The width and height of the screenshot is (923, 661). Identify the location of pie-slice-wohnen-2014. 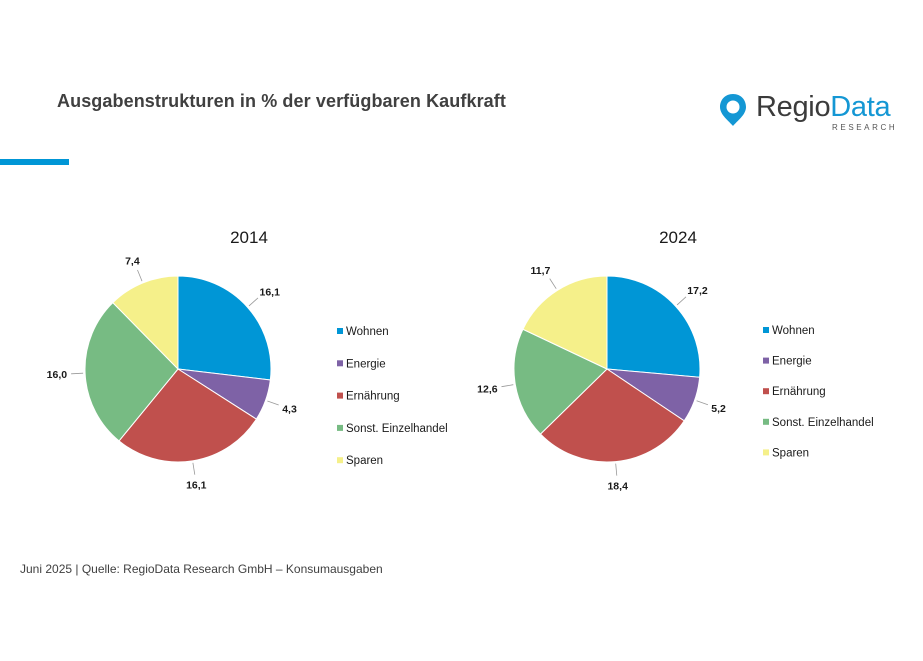
(224, 328).